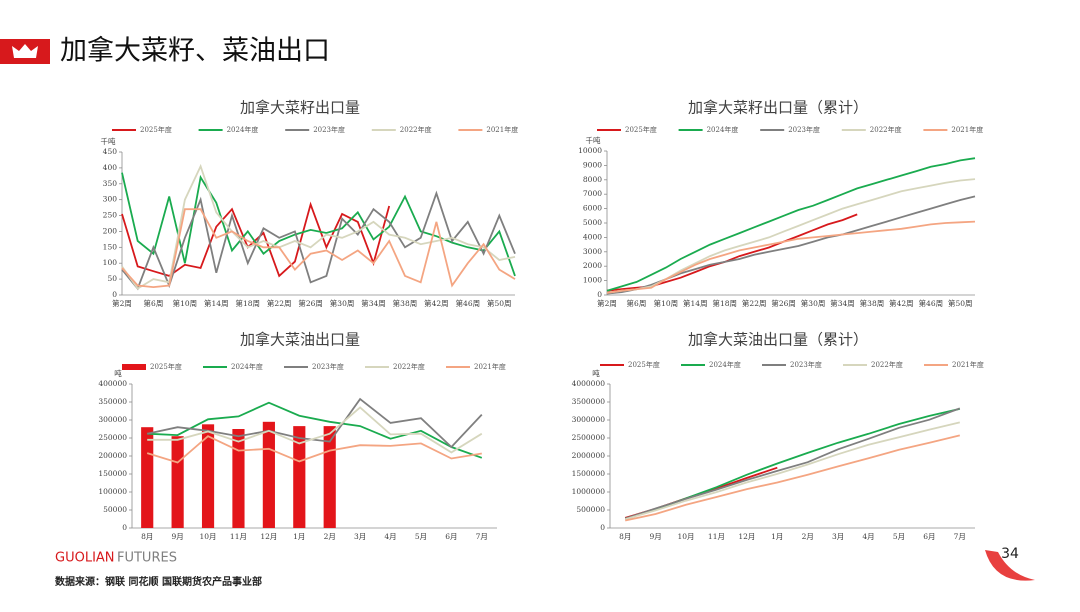 The width and height of the screenshot is (1080, 612). What do you see at coordinates (216, 303) in the screenshot?
I see `x-tick-label: 第14周` at bounding box center [216, 303].